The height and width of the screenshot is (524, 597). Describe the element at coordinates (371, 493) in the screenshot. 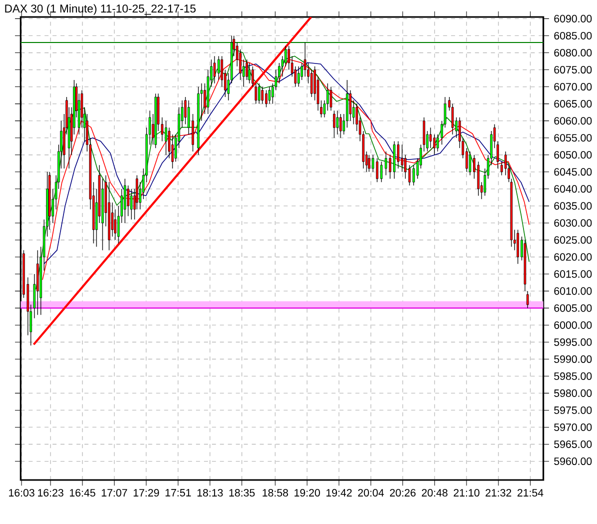

I see `x-tick-label: 20:04` at that location.